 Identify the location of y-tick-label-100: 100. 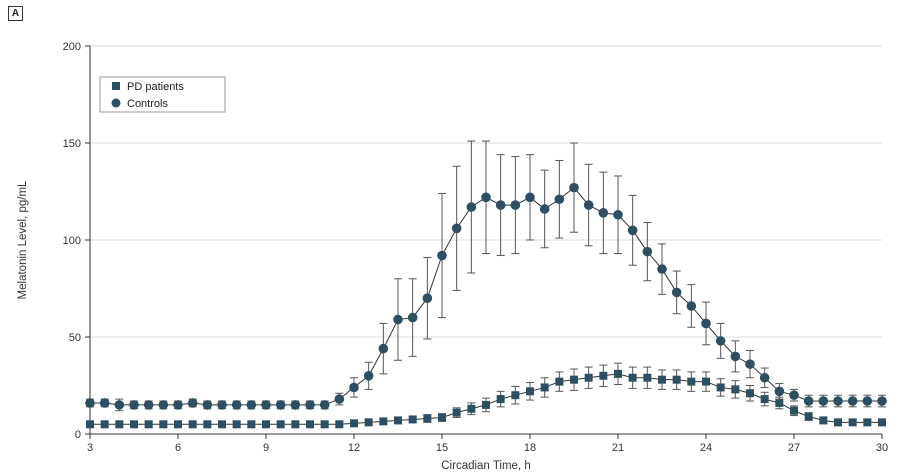
(72, 241).